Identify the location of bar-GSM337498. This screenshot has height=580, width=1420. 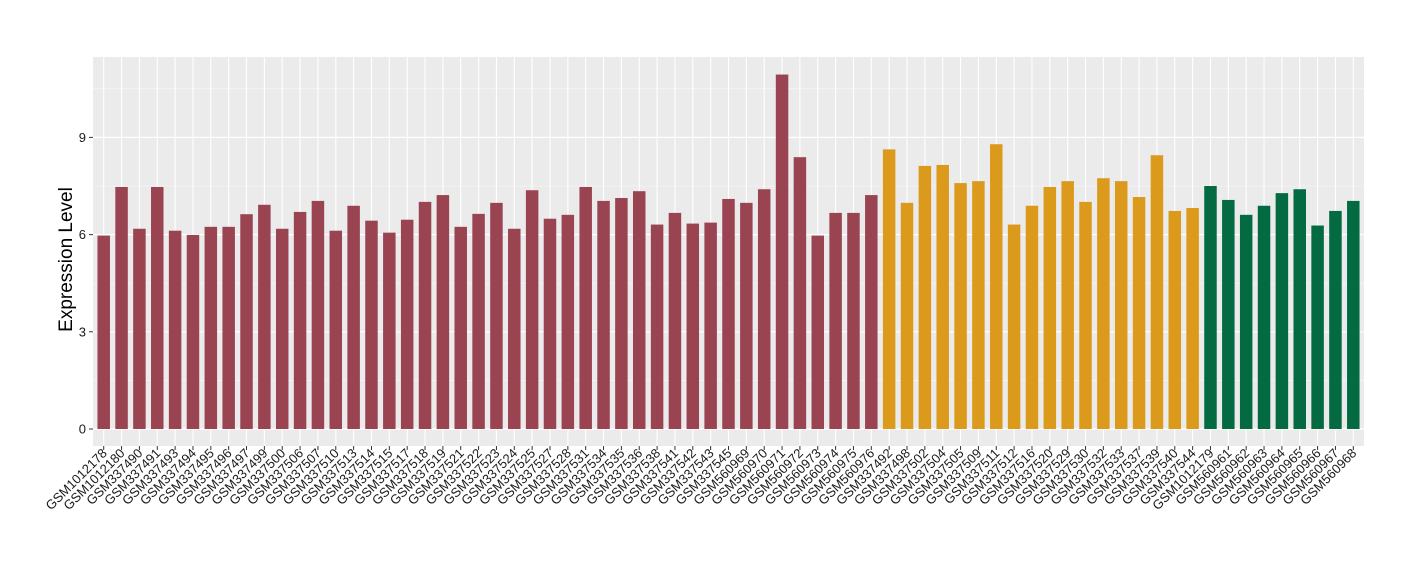
(907, 315).